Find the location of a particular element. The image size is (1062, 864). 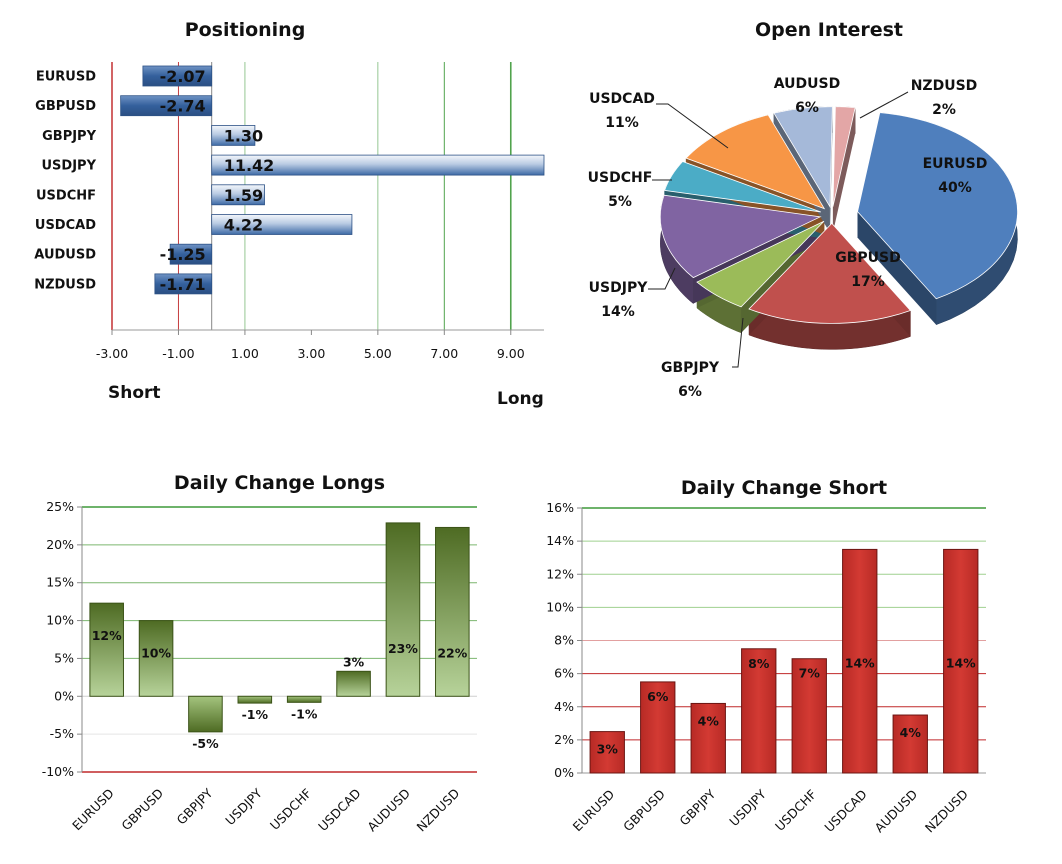

x-tick-label: 5.00 is located at coordinates (378, 353).